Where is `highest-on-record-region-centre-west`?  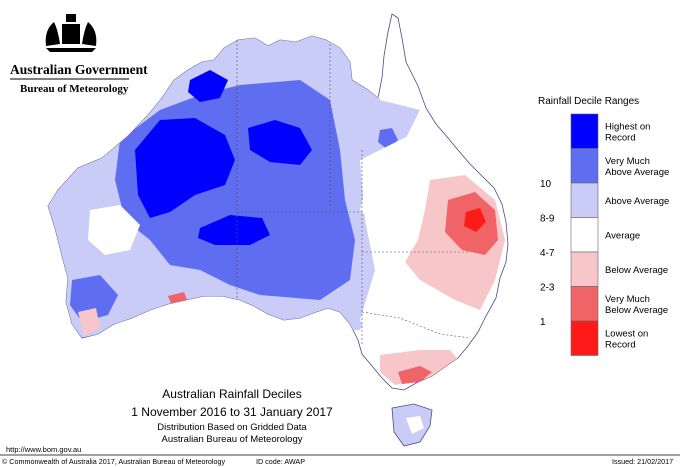
highest-on-record-region-centre-west is located at coordinates (185, 168).